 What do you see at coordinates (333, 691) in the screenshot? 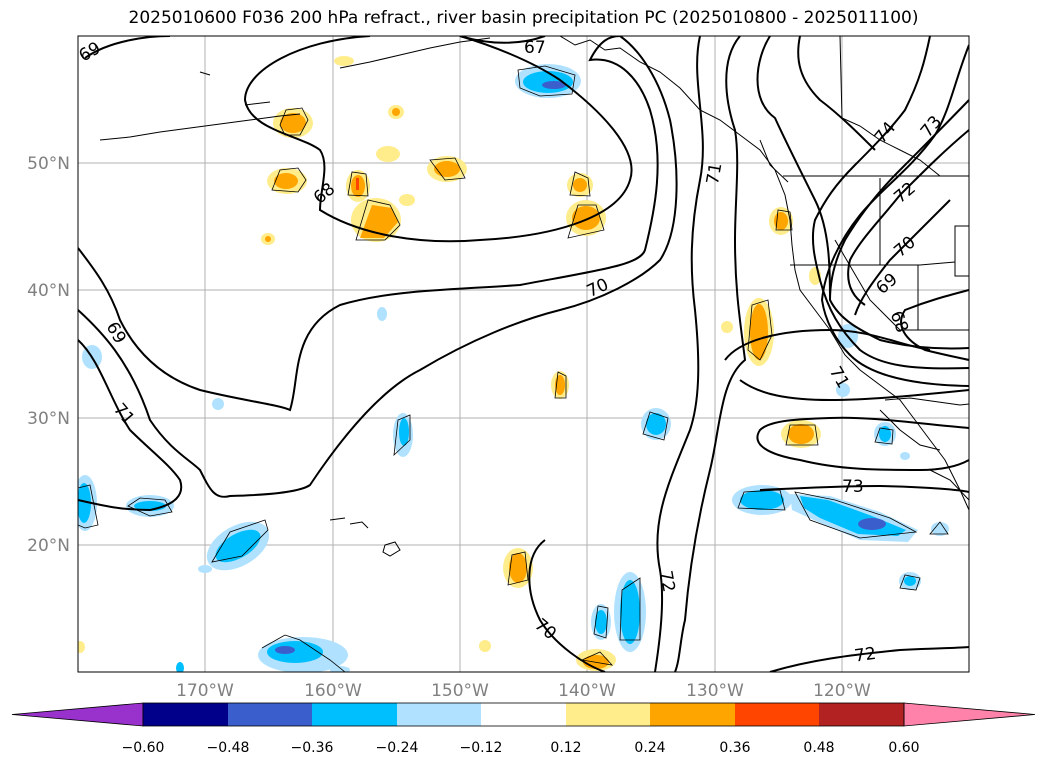
I see `lon-label: 160°W` at bounding box center [333, 691].